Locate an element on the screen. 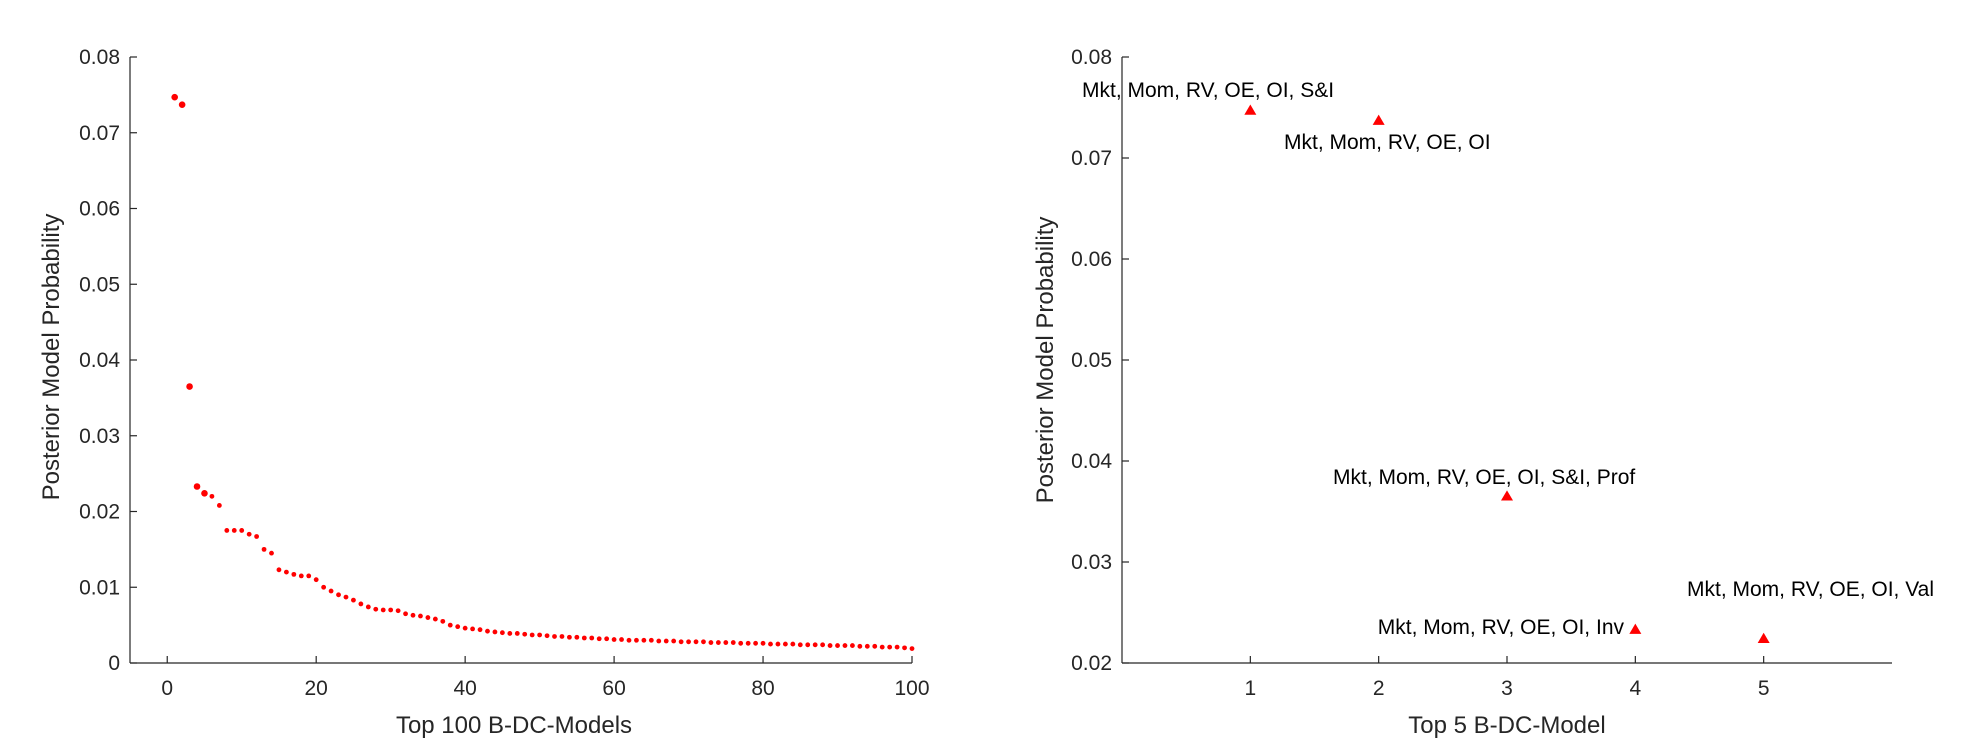  right-x-tick-label: 1 is located at coordinates (1250, 688).